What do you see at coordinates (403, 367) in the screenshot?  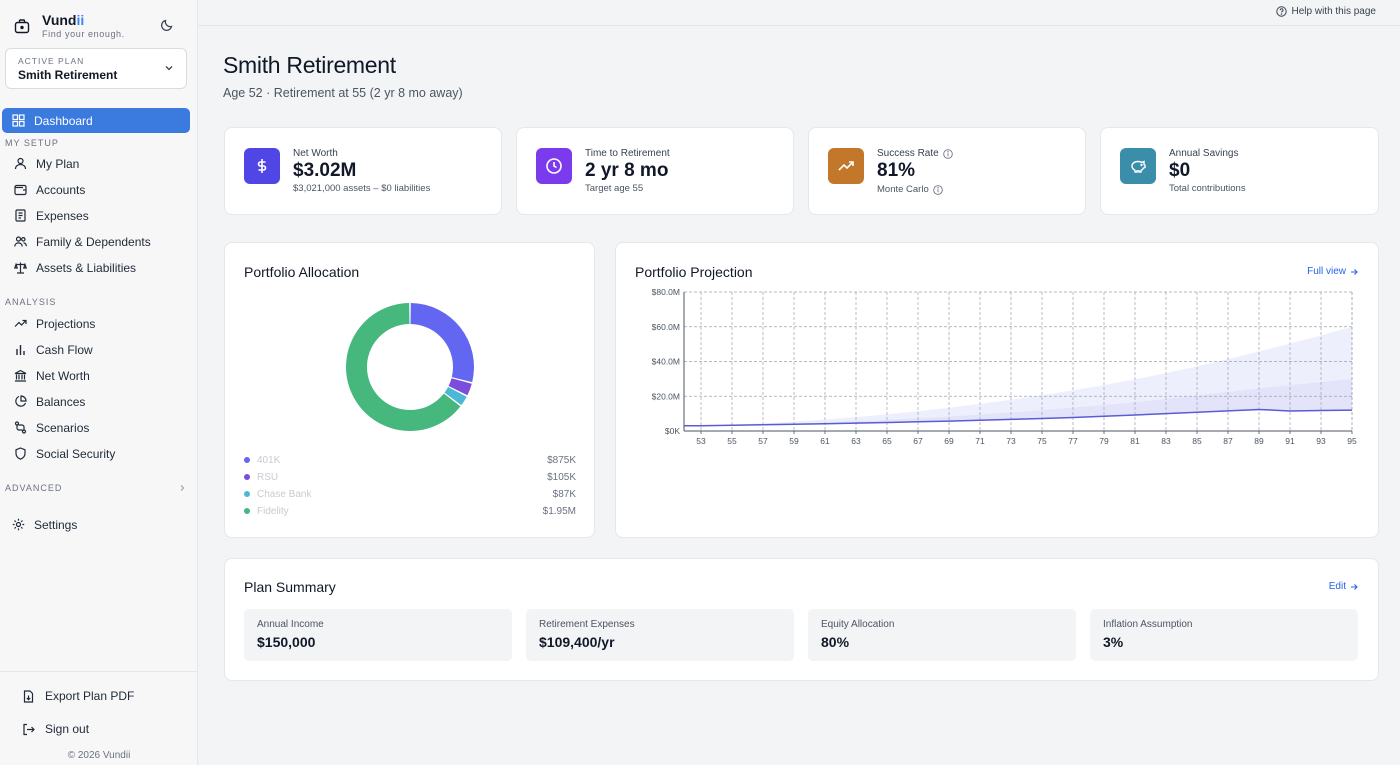 I see `donut-slice-fidelity` at bounding box center [403, 367].